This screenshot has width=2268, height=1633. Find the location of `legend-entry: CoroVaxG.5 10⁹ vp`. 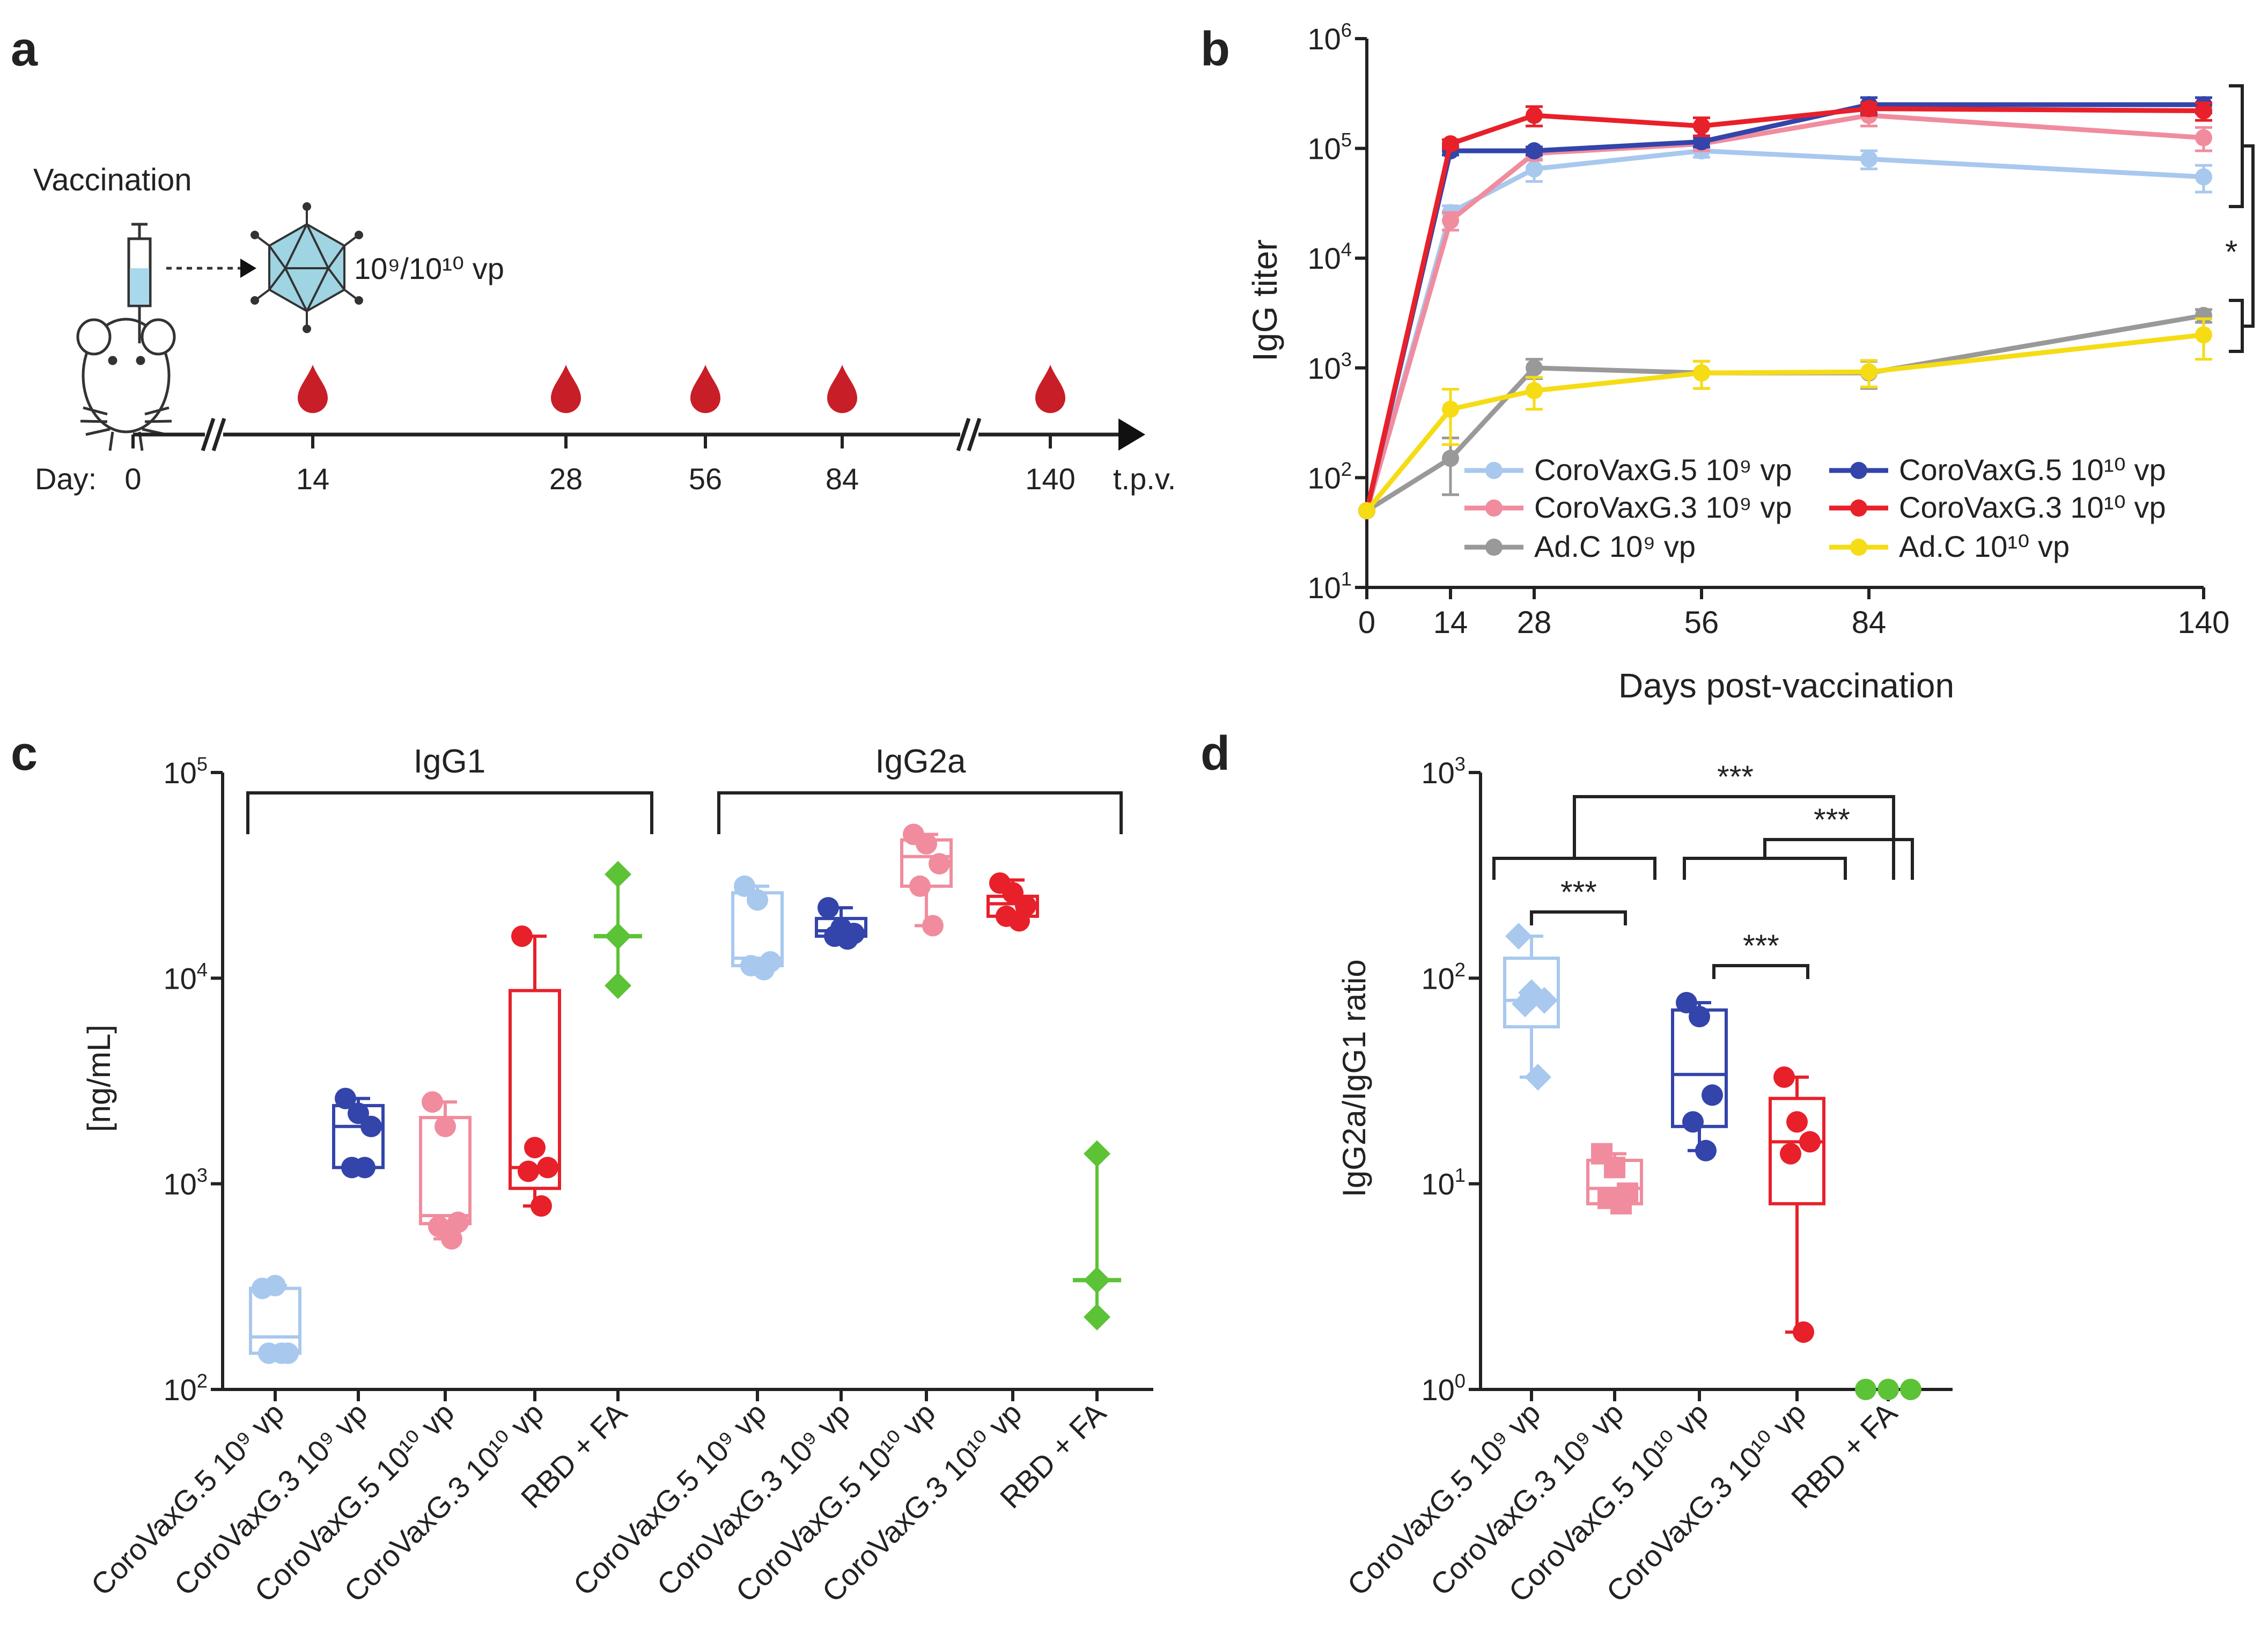

legend-entry: CoroVaxG.5 10⁹ vp is located at coordinates (1663, 470).